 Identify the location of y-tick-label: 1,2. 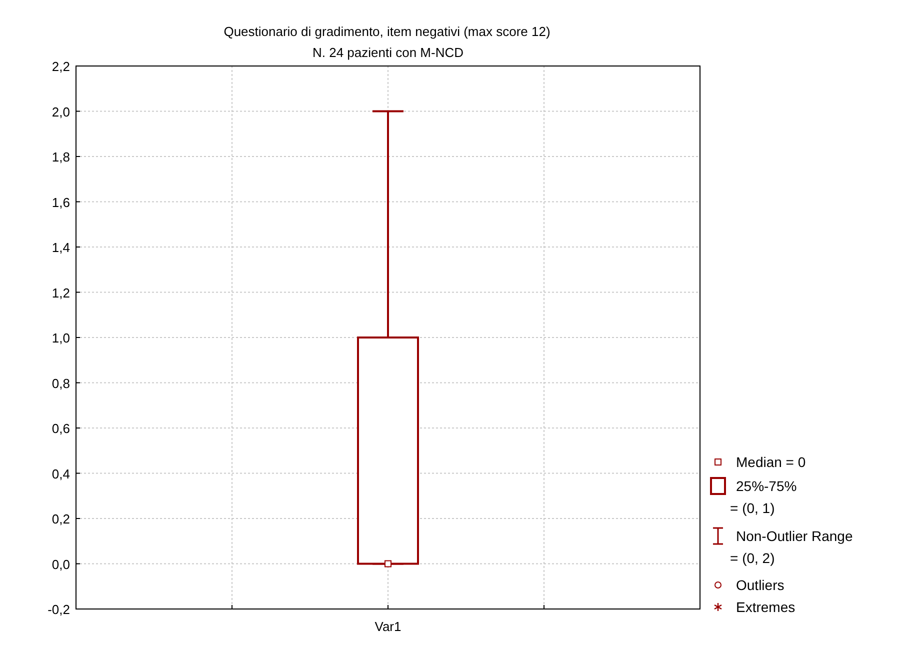
(61, 292).